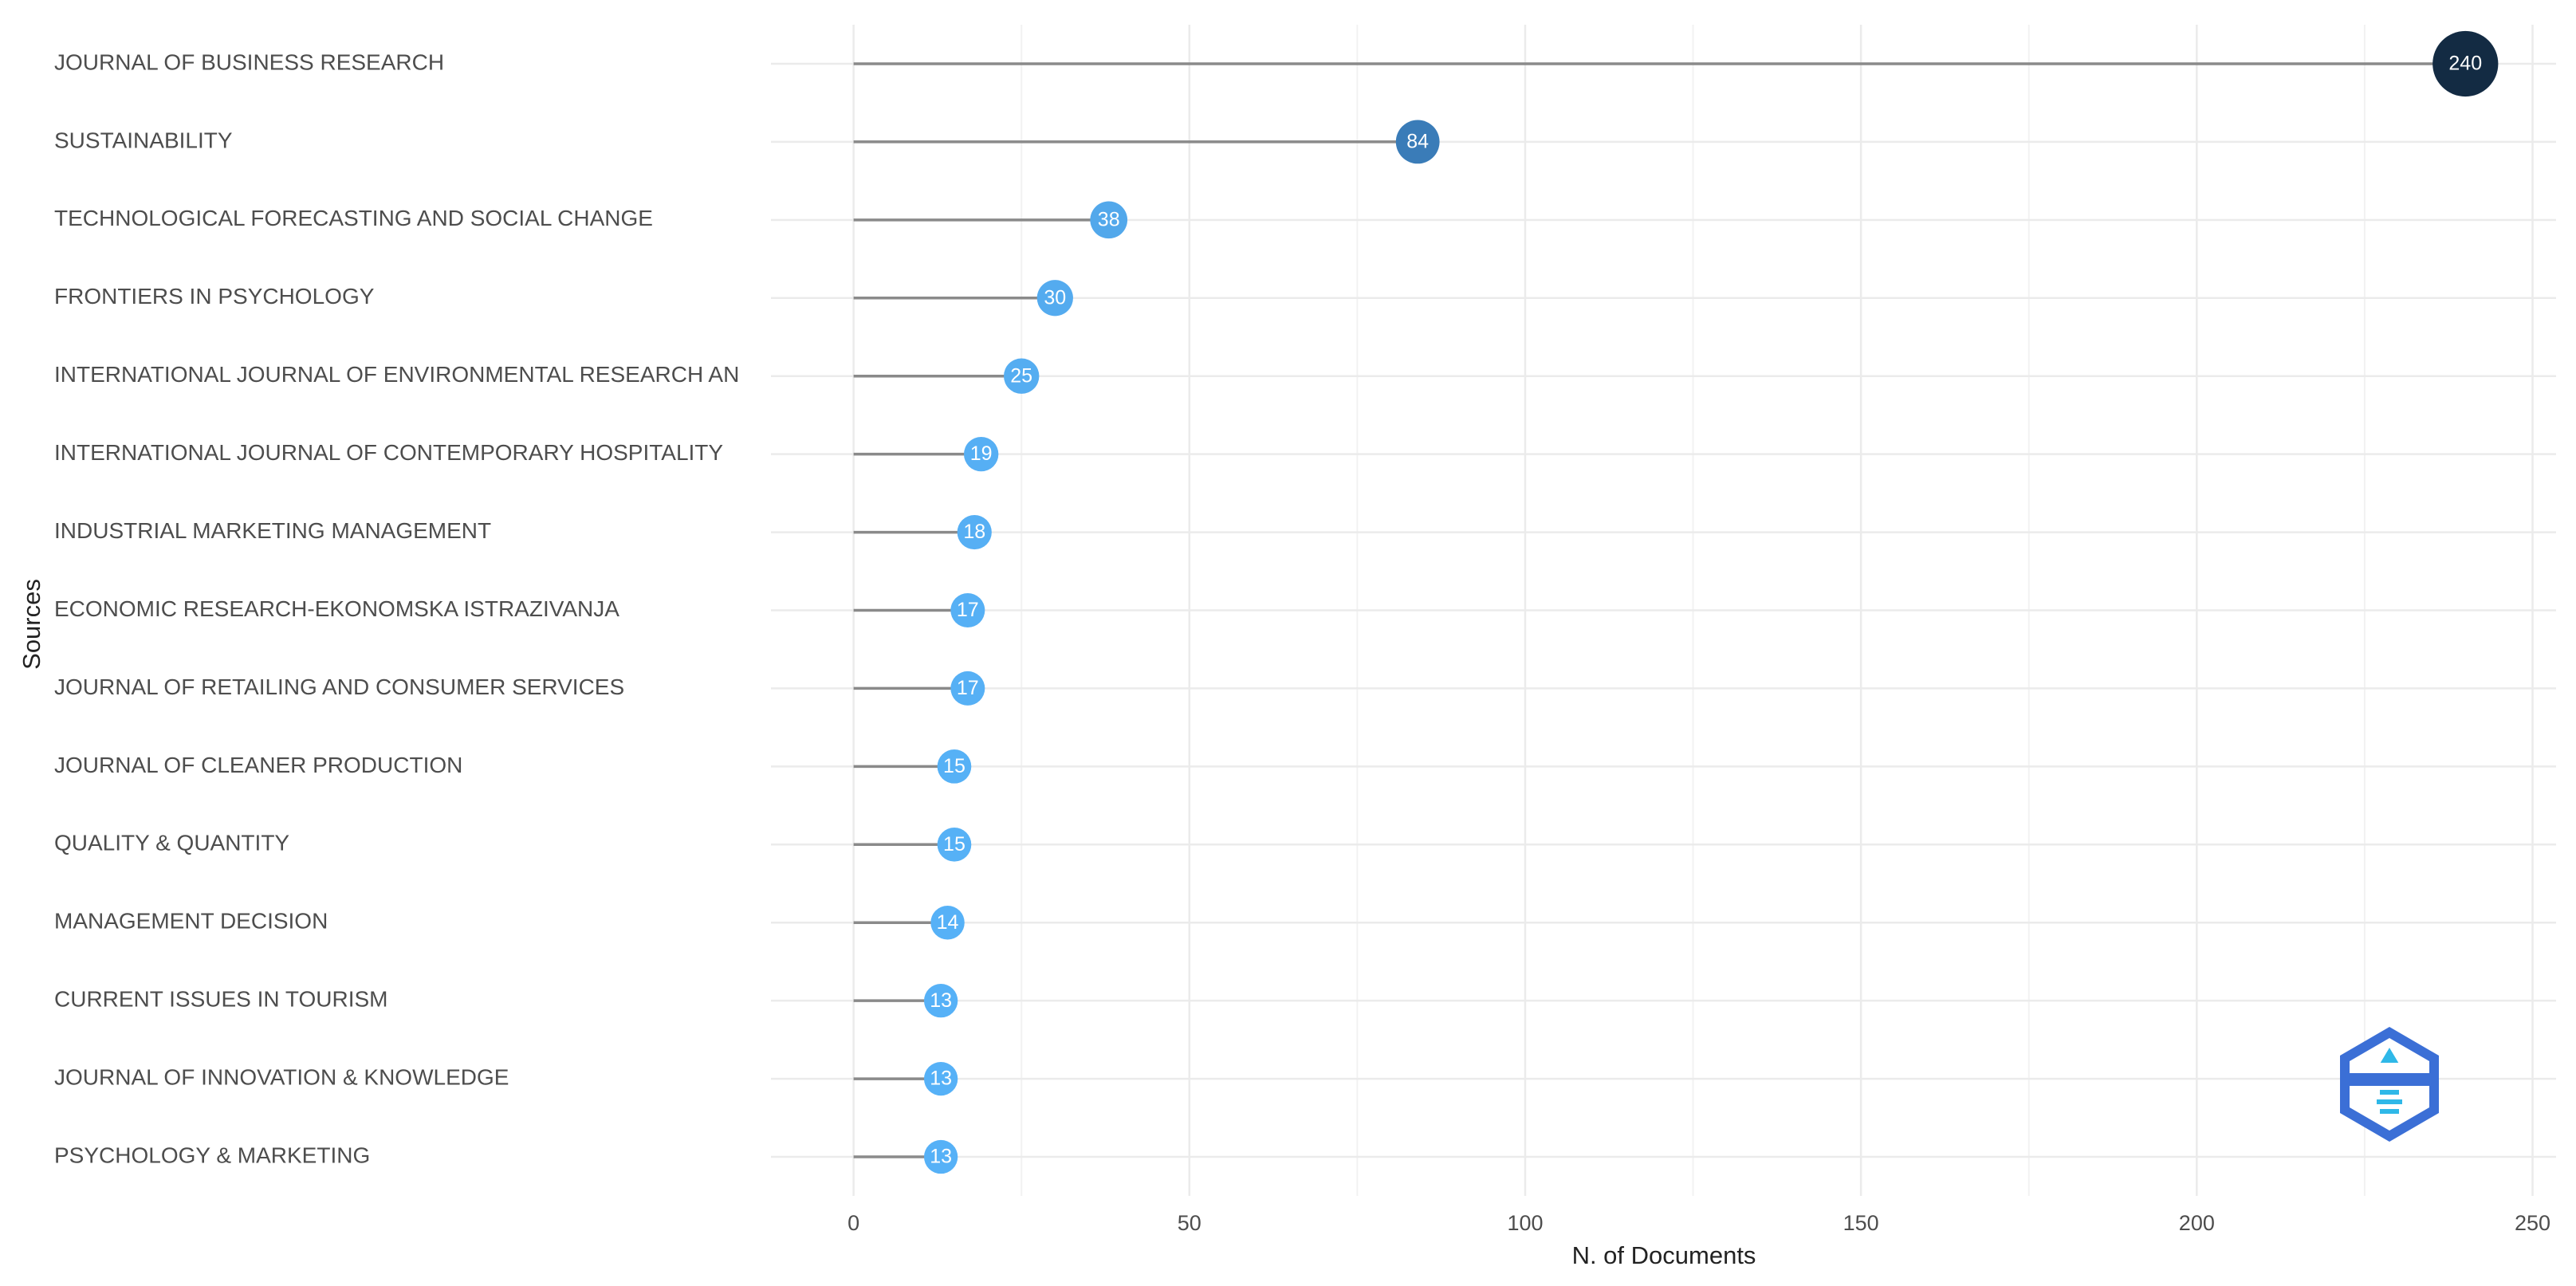 The width and height of the screenshot is (2576, 1286). I want to click on logo, so click(2389, 1084).